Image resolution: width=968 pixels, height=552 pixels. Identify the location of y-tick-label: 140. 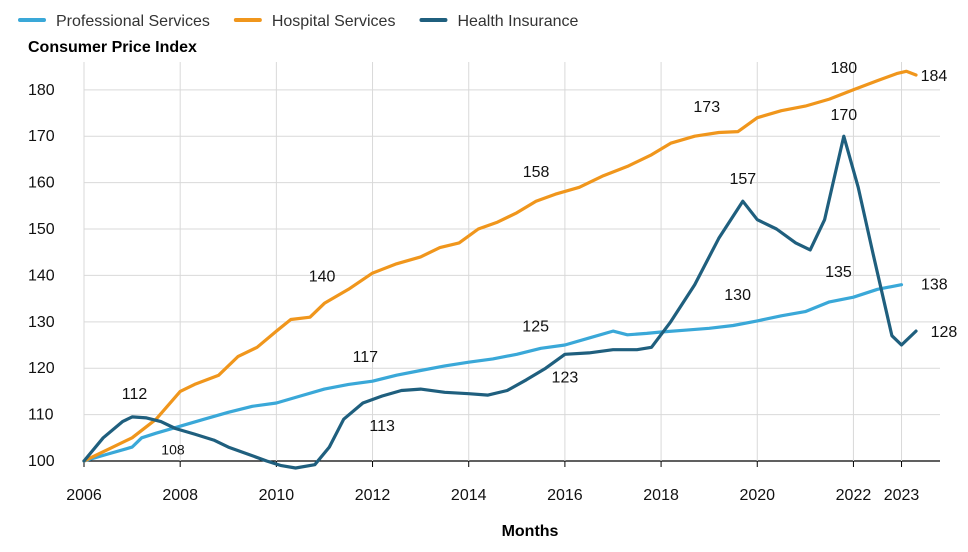
(41, 275).